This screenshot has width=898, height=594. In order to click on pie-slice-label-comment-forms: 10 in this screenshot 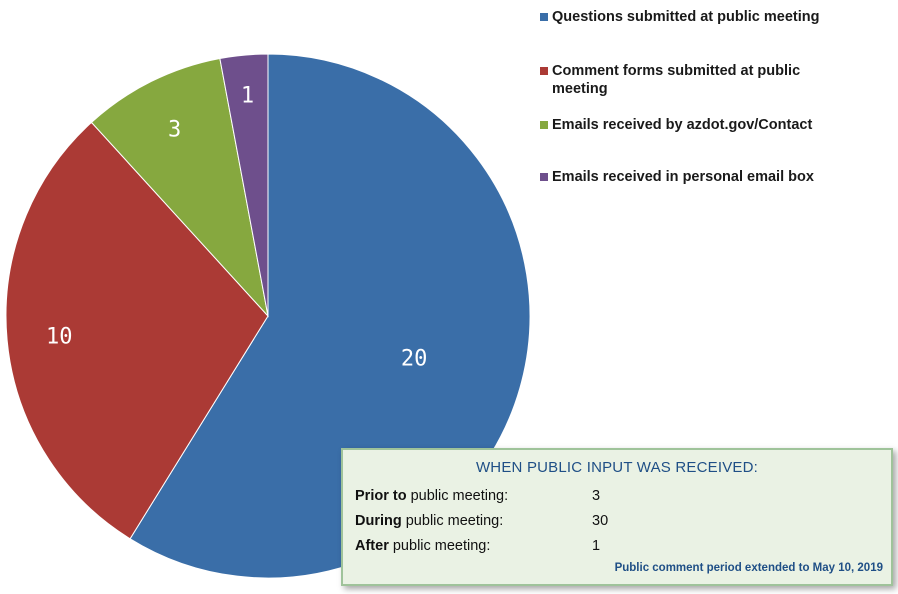, I will do `click(59, 336)`.